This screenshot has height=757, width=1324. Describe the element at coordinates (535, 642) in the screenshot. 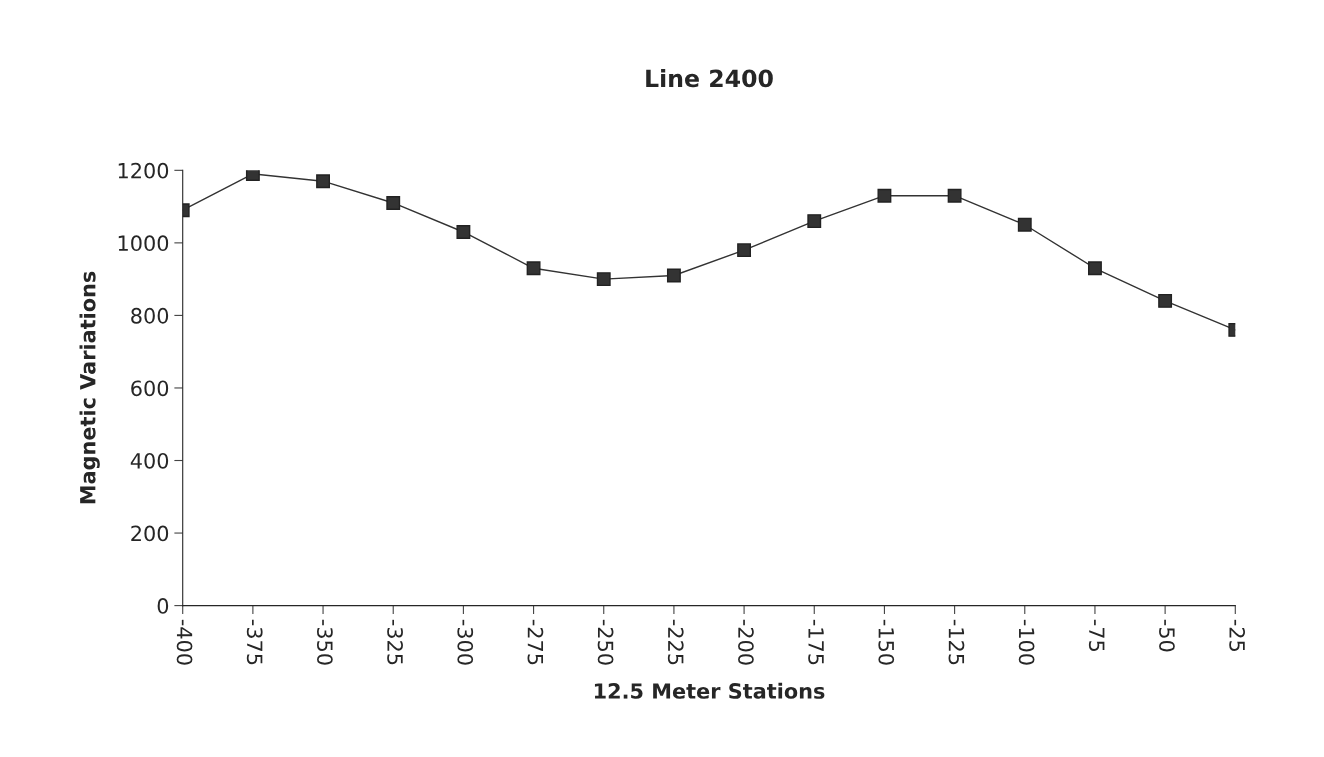

I see `x-tick-label: -275` at that location.